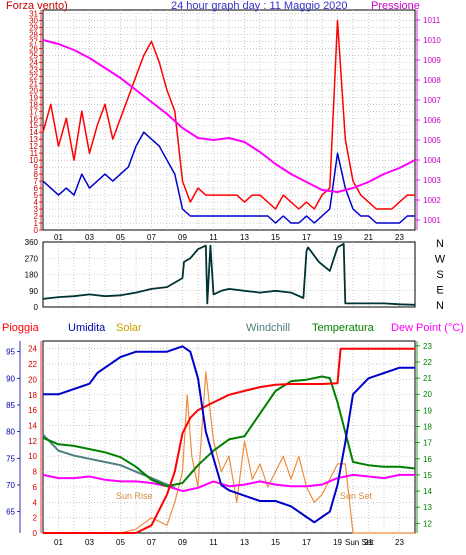 The image size is (466, 555). Describe the element at coordinates (33, 160) in the screenshot. I see `wind-force-tick-10: 10` at that location.